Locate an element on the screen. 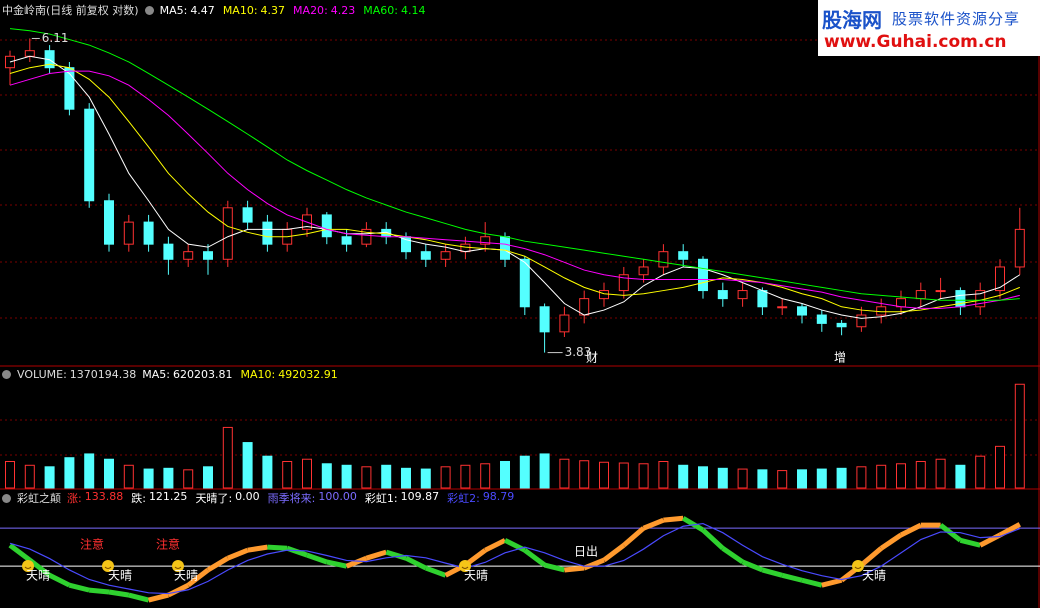 Image resolution: width=1040 pixels, height=608 pixels. legend-item: MA10492032.91 is located at coordinates (289, 374).